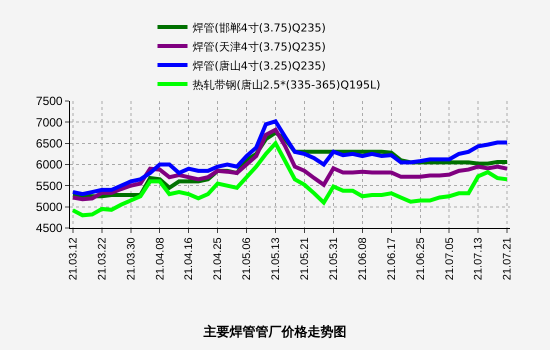 The height and width of the screenshot is (350, 550). Describe the element at coordinates (276, 258) in the screenshot. I see `x-tick-label: 21.05.13` at that location.